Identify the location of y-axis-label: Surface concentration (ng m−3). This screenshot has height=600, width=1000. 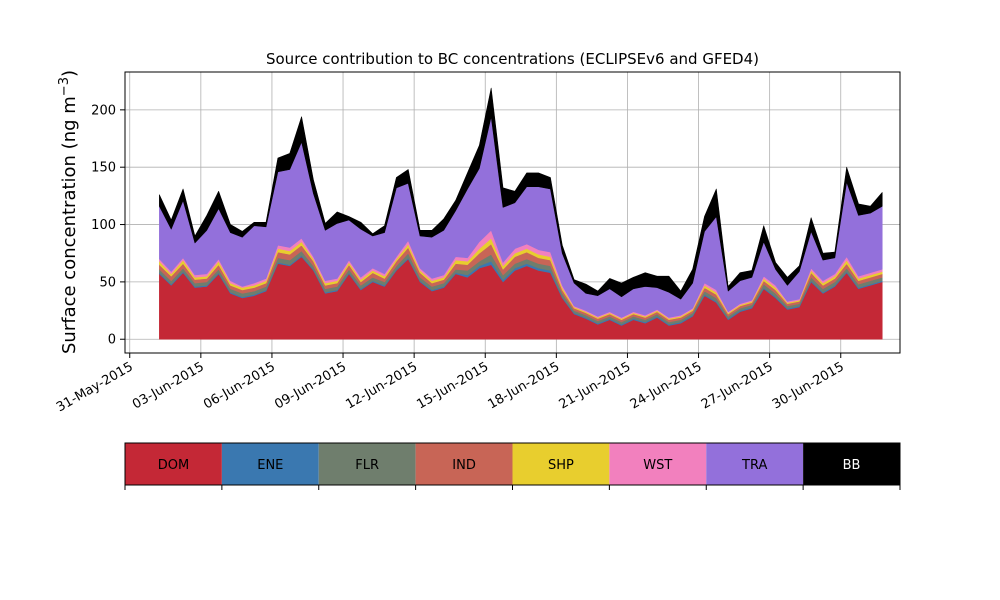
(68, 212).